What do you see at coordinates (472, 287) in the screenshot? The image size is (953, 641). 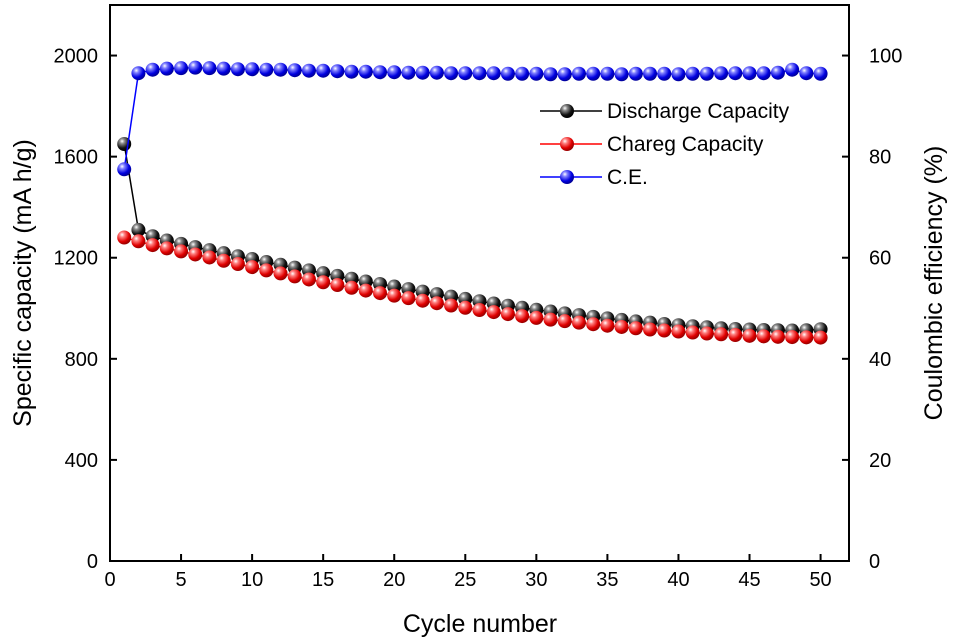 I see `series-chareg-capacity` at bounding box center [472, 287].